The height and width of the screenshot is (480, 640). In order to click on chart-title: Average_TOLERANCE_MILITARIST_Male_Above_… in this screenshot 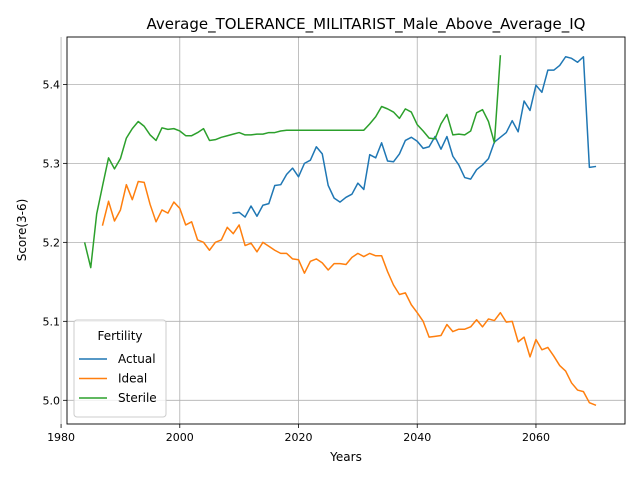, I will do `click(365, 24)`.